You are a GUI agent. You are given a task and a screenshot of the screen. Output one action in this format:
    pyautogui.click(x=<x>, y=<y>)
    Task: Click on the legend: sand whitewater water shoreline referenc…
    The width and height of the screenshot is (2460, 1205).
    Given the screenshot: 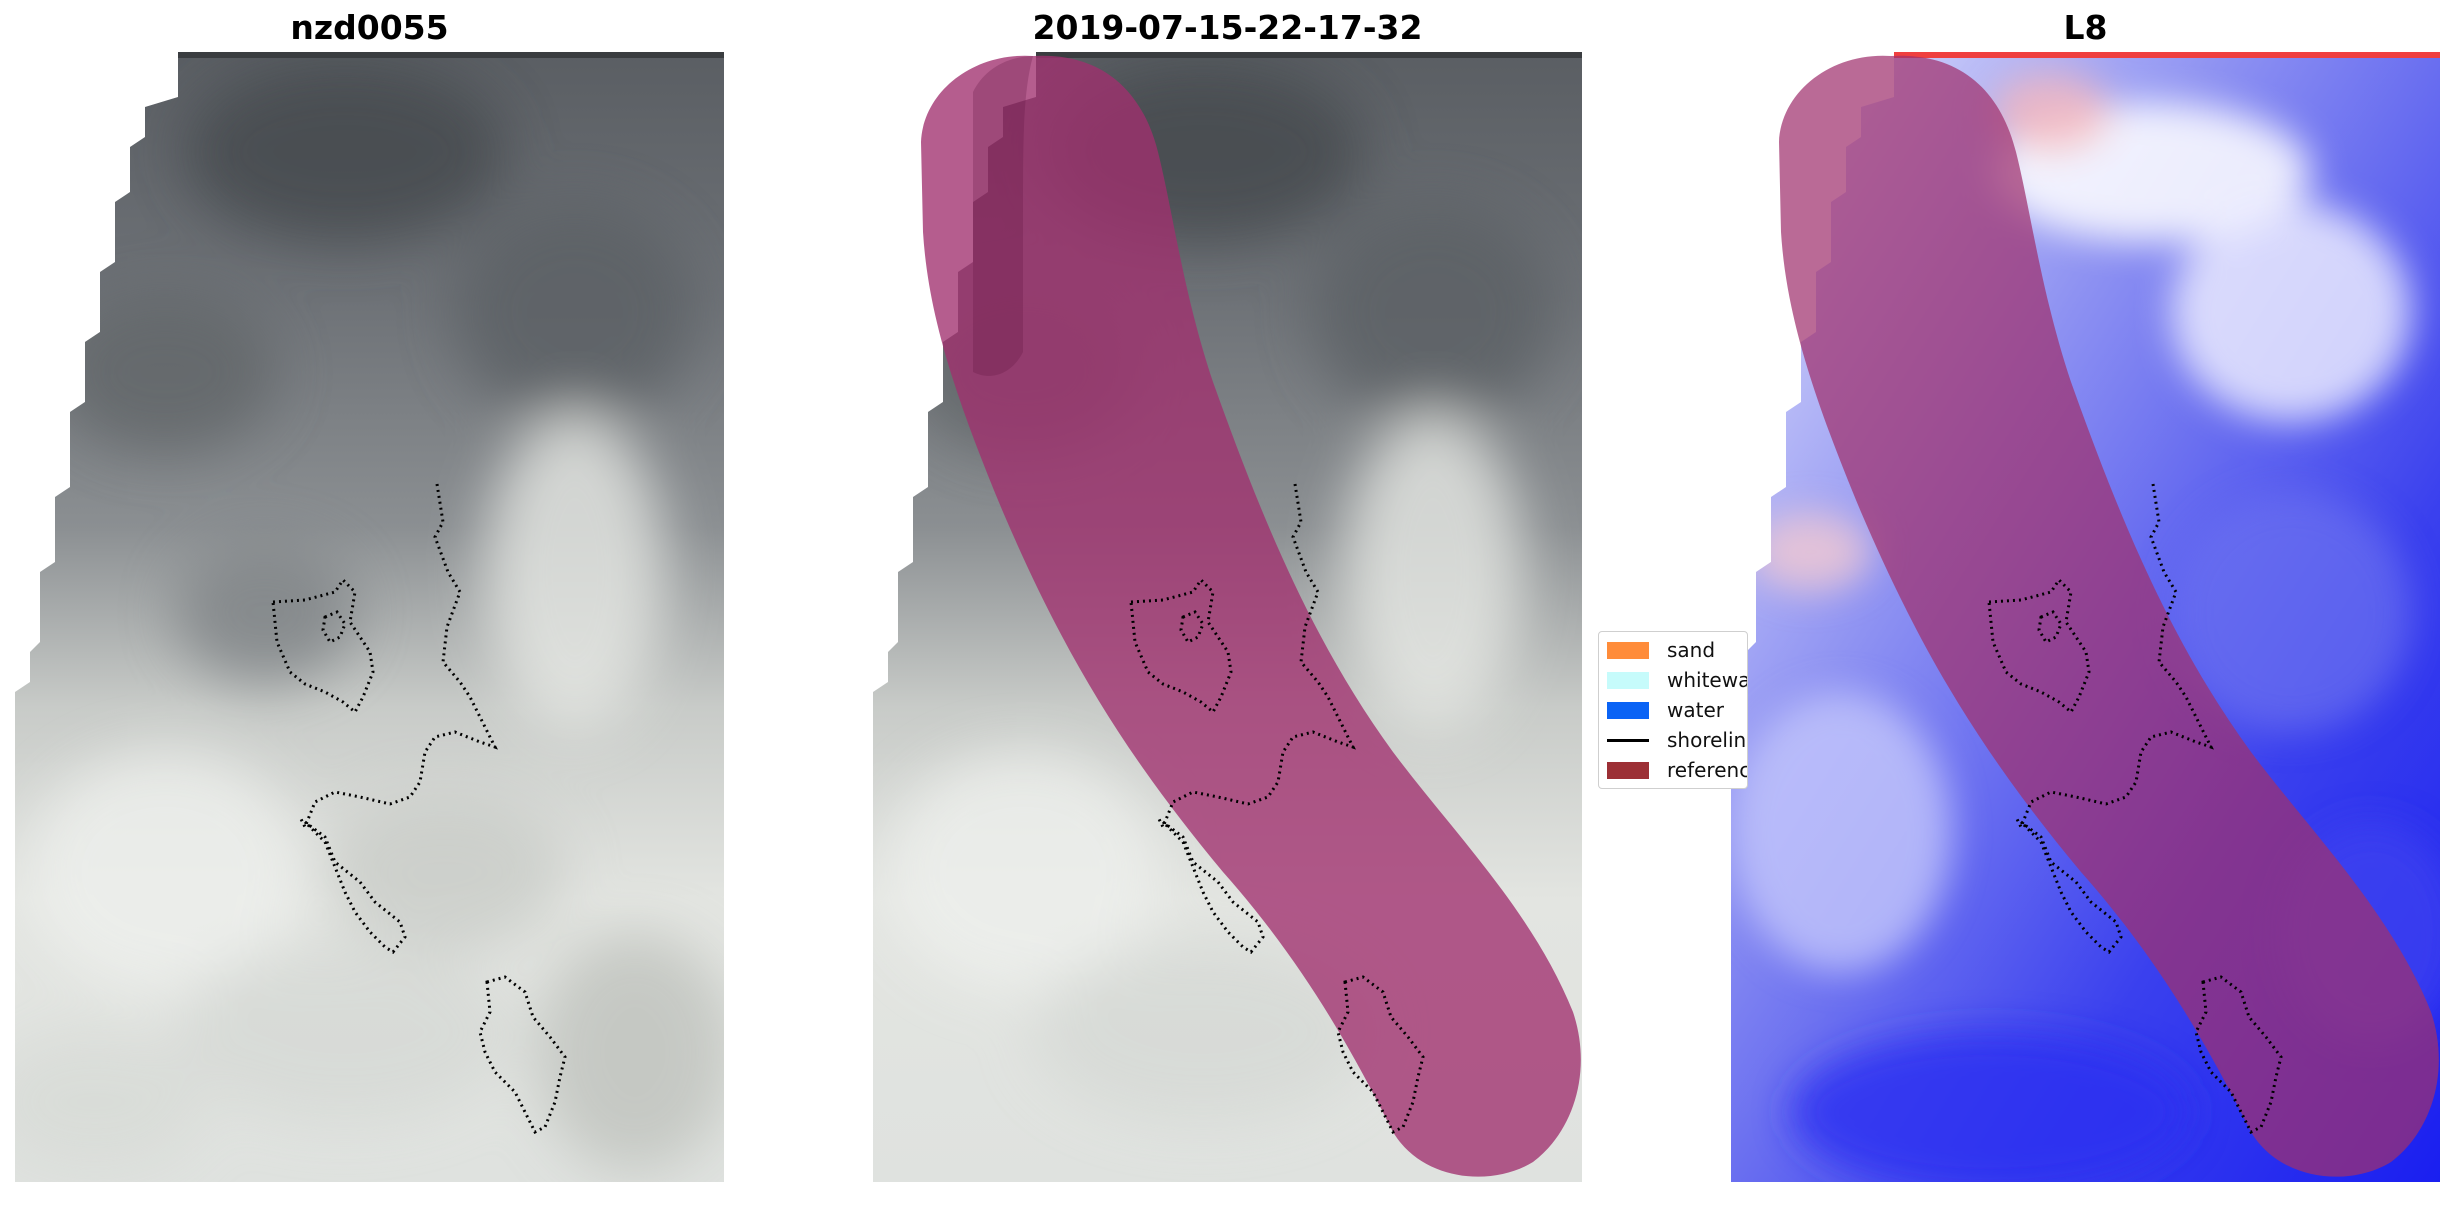 What is the action you would take?
    pyautogui.click(x=1673, y=710)
    